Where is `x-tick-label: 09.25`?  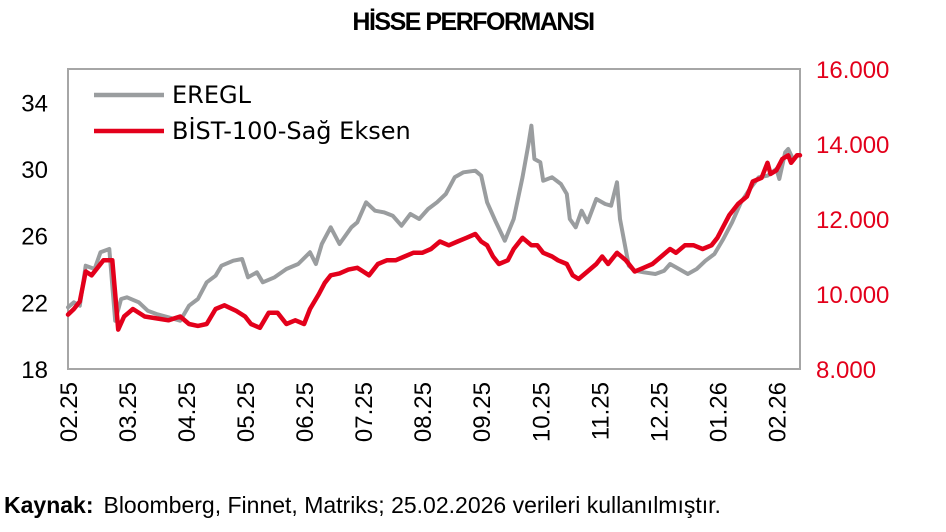
x-tick-label: 09.25 is located at coordinates (482, 412).